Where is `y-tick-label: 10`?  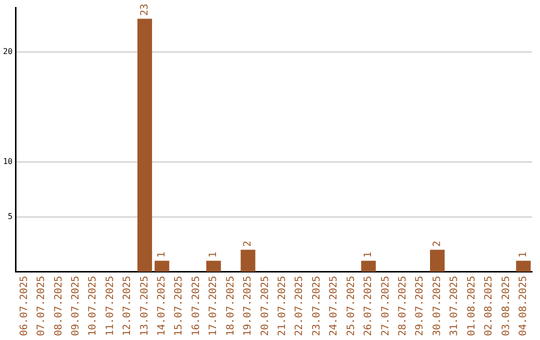
y-tick-label: 10 is located at coordinates (7, 161).